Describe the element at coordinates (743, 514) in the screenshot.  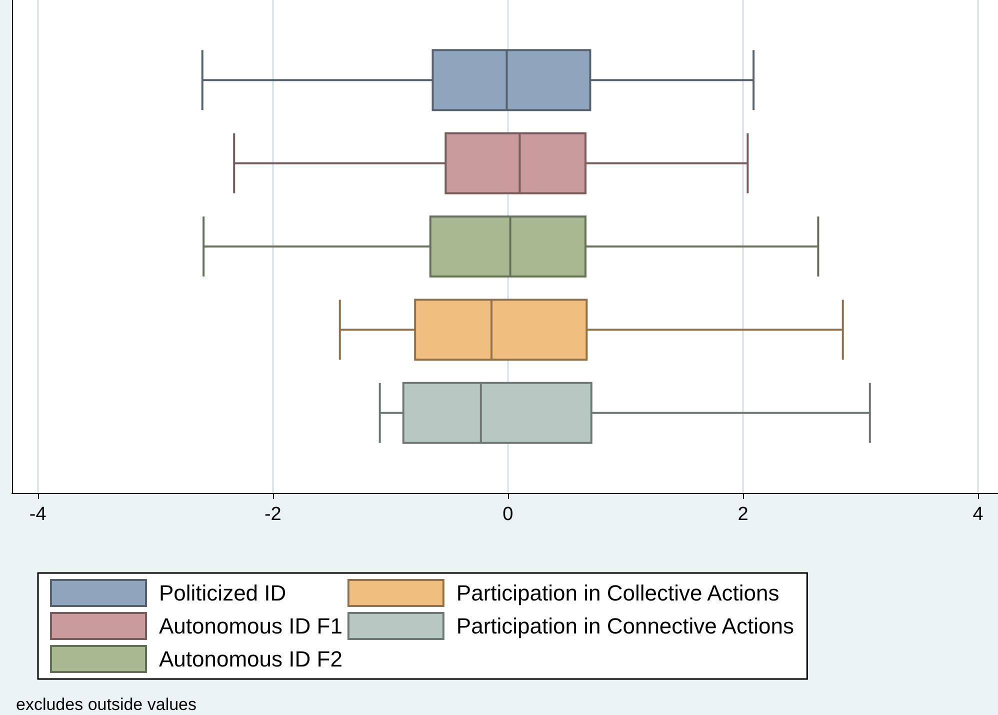
I see `x-tick-label: 2` at that location.